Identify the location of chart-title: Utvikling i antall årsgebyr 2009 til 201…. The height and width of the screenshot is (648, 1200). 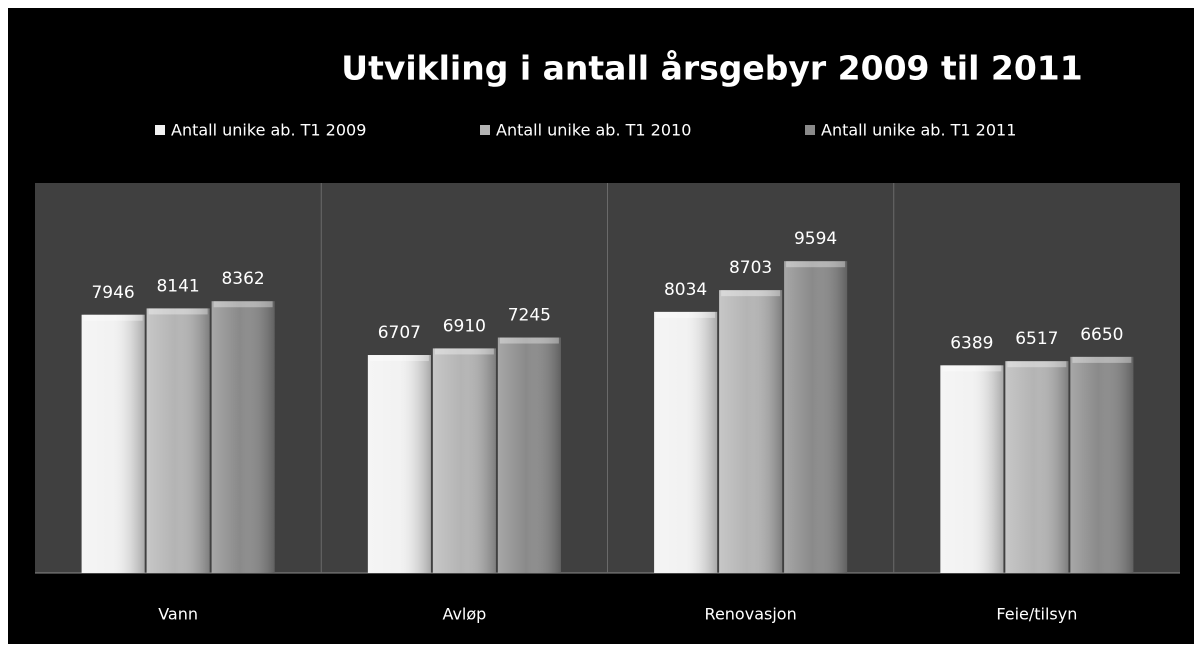
(711, 68).